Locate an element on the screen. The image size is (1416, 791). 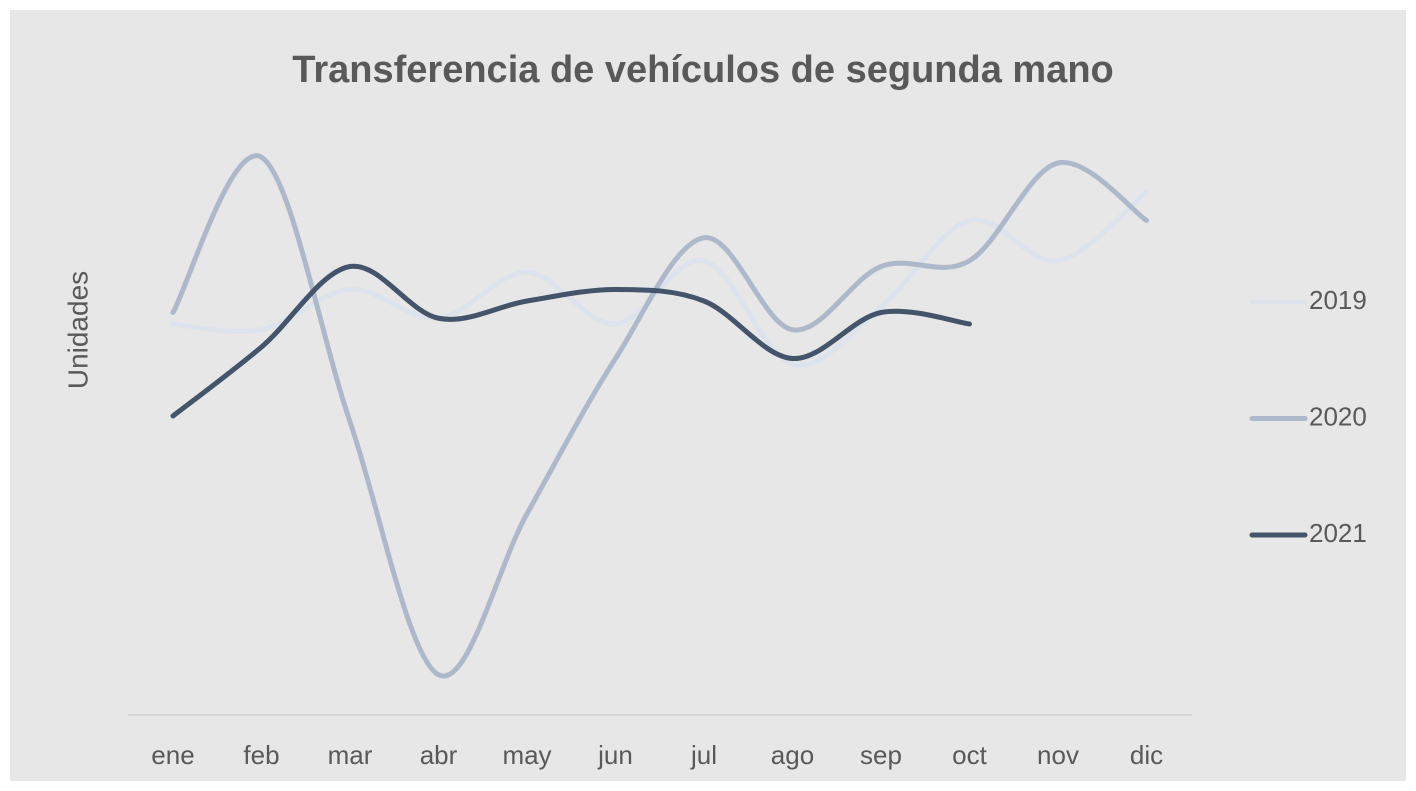
x-tick-label: feb is located at coordinates (261, 755).